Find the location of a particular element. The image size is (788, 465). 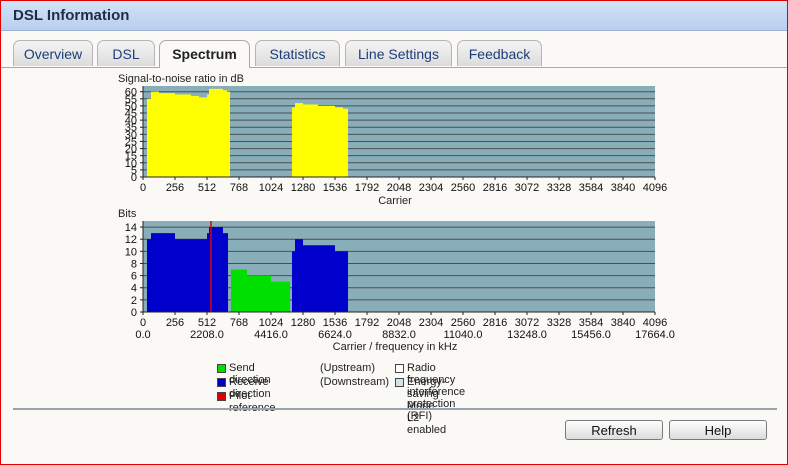

y-tick-label: 2 is located at coordinates (134, 301).